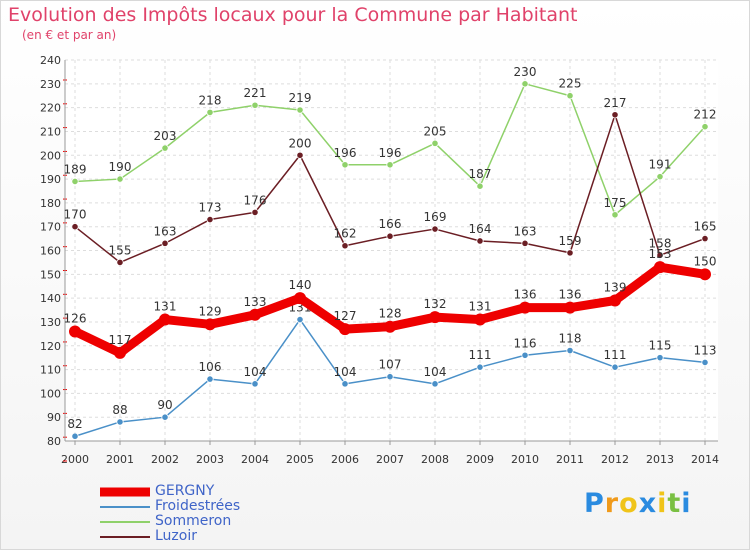 The height and width of the screenshot is (550, 750). Describe the element at coordinates (75, 215) in the screenshot. I see `data-label-luzoir: 170` at that location.